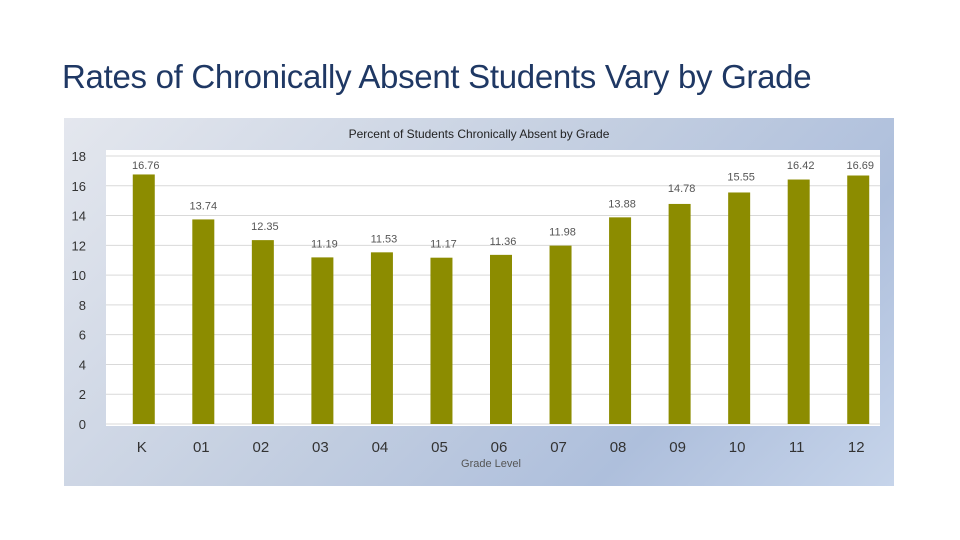  I want to click on y-tick-label: 8, so click(82, 305).